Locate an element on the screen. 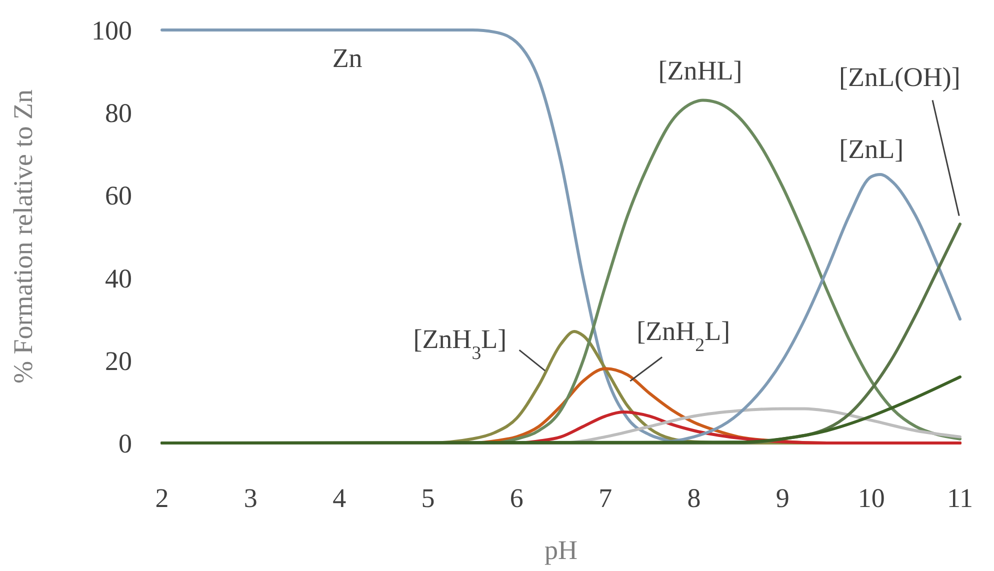 The image size is (994, 571). x-tick-label: 4 is located at coordinates (339, 498).